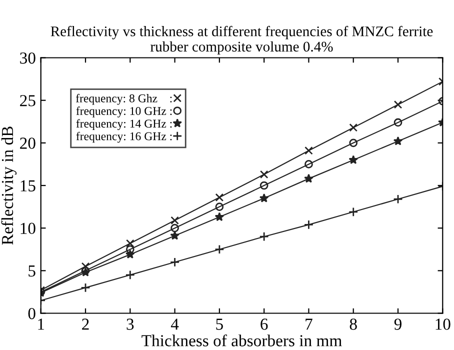  I want to click on y-tick-label: 30, so click(28, 58).